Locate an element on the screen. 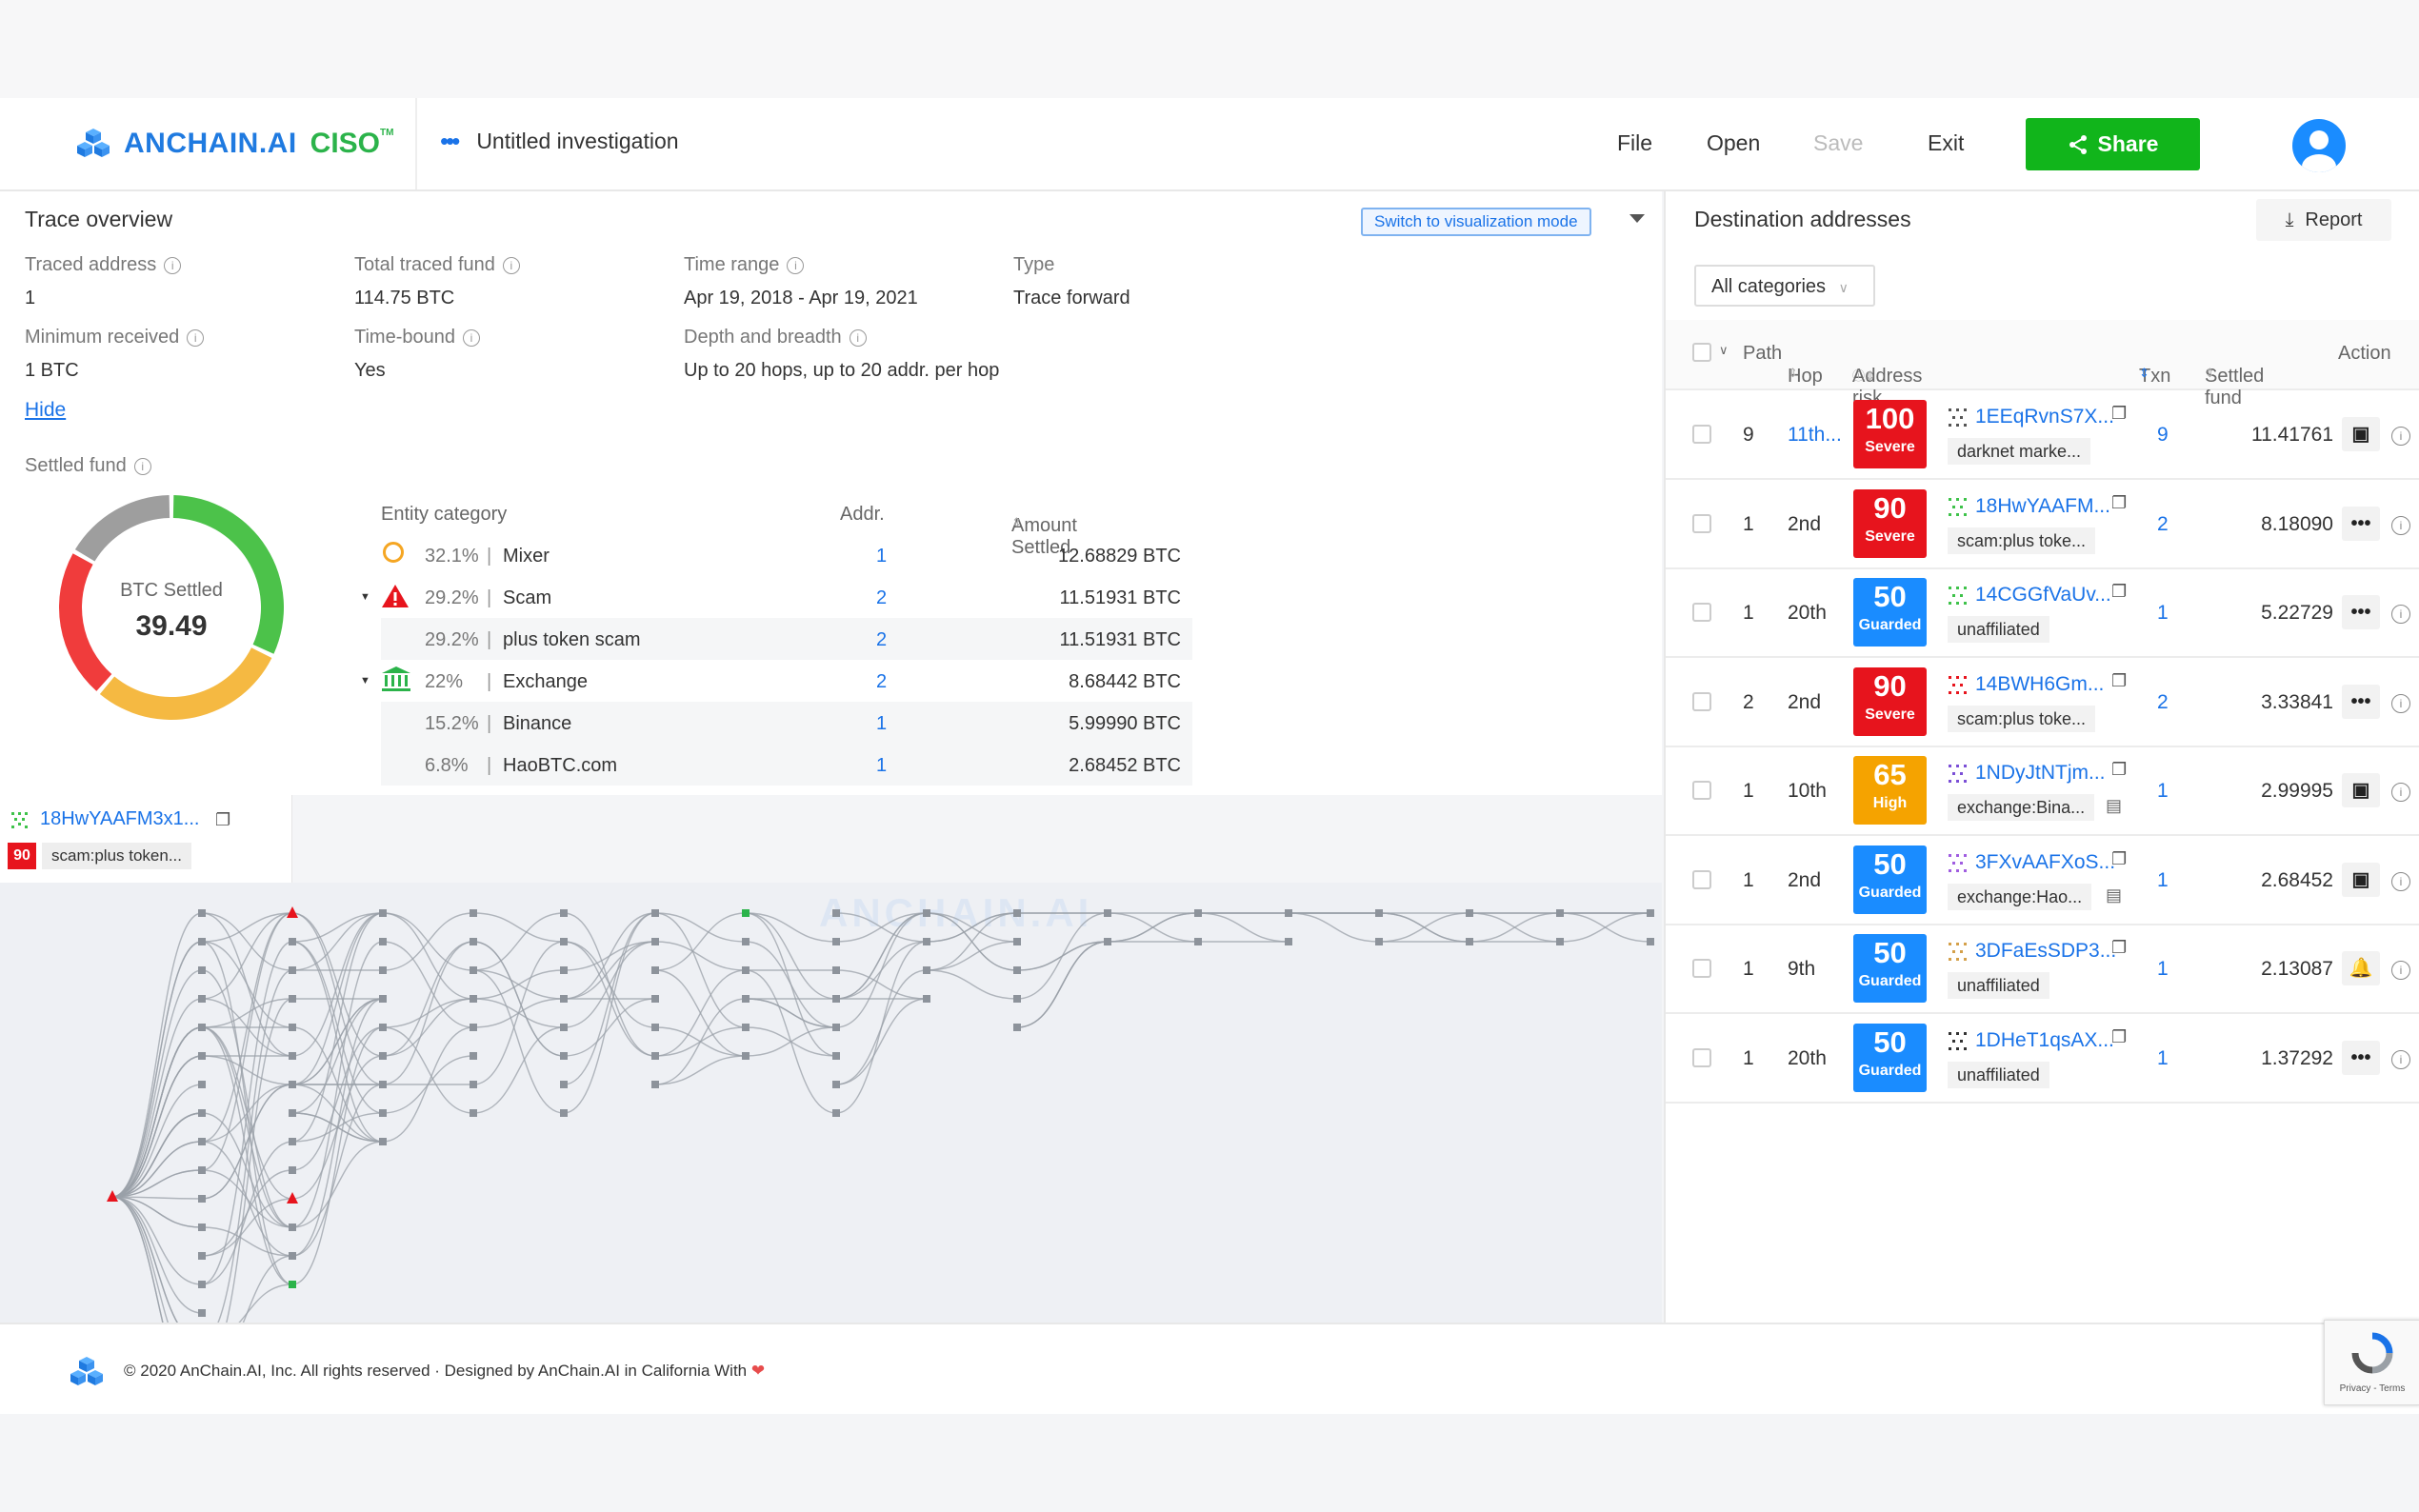 The width and height of the screenshot is (2419, 1512). address-pattern-icon is located at coordinates (1958, 774).